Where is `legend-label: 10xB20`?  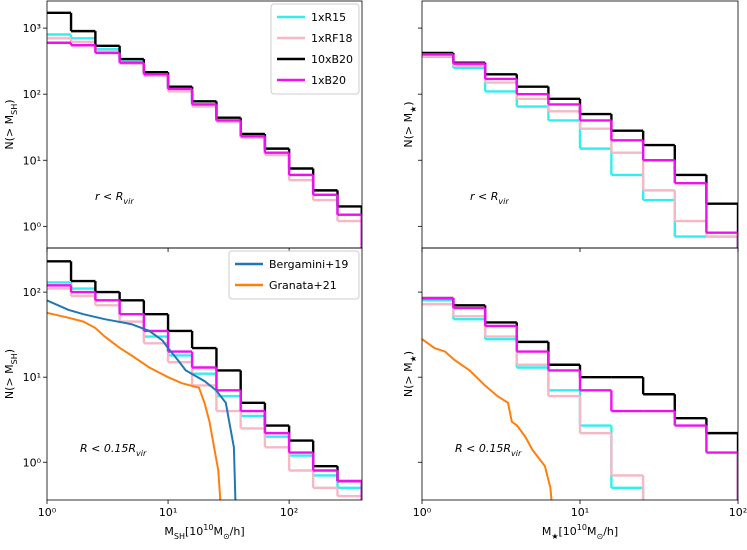
legend-label: 10xB20 is located at coordinates (332, 59).